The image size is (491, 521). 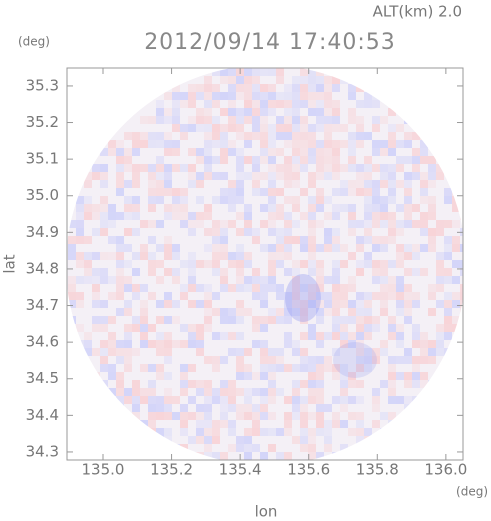 What do you see at coordinates (472, 492) in the screenshot?
I see `x-unit: (deg)` at bounding box center [472, 492].